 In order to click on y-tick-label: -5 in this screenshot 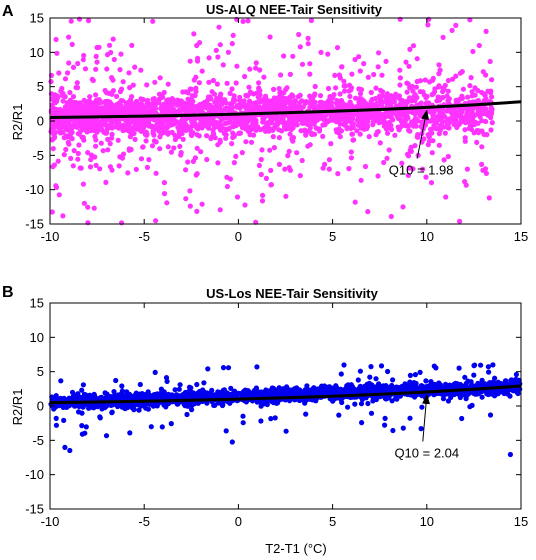, I will do `click(38, 440)`.